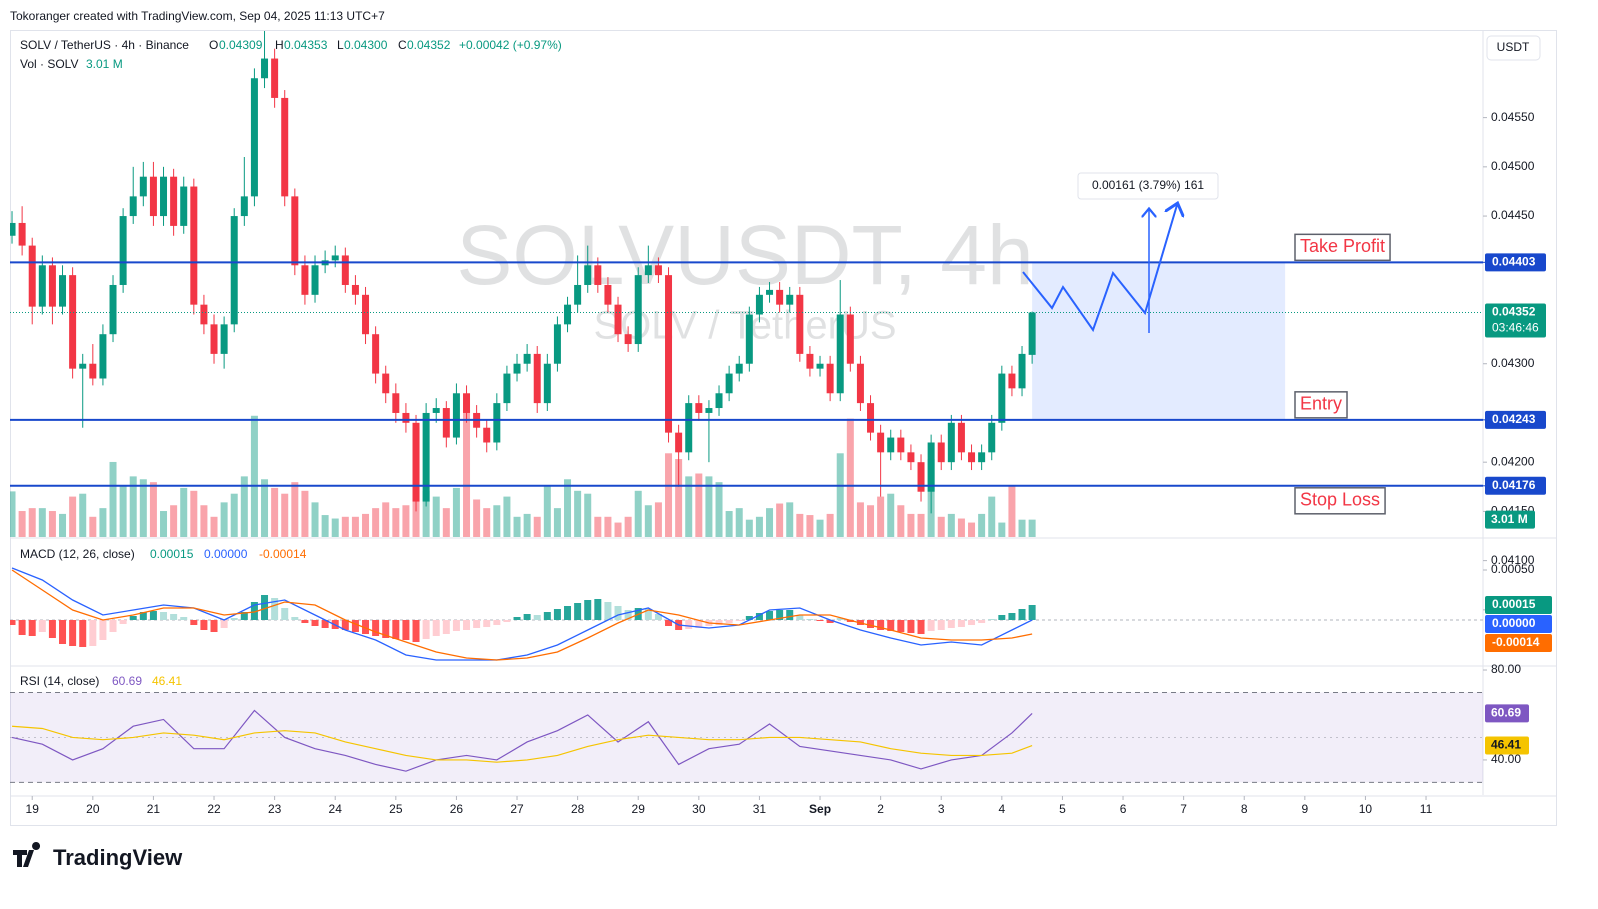 Image resolution: width=1598 pixels, height=909 pixels. What do you see at coordinates (1321, 404) in the screenshot?
I see `level-name: Entry` at bounding box center [1321, 404].